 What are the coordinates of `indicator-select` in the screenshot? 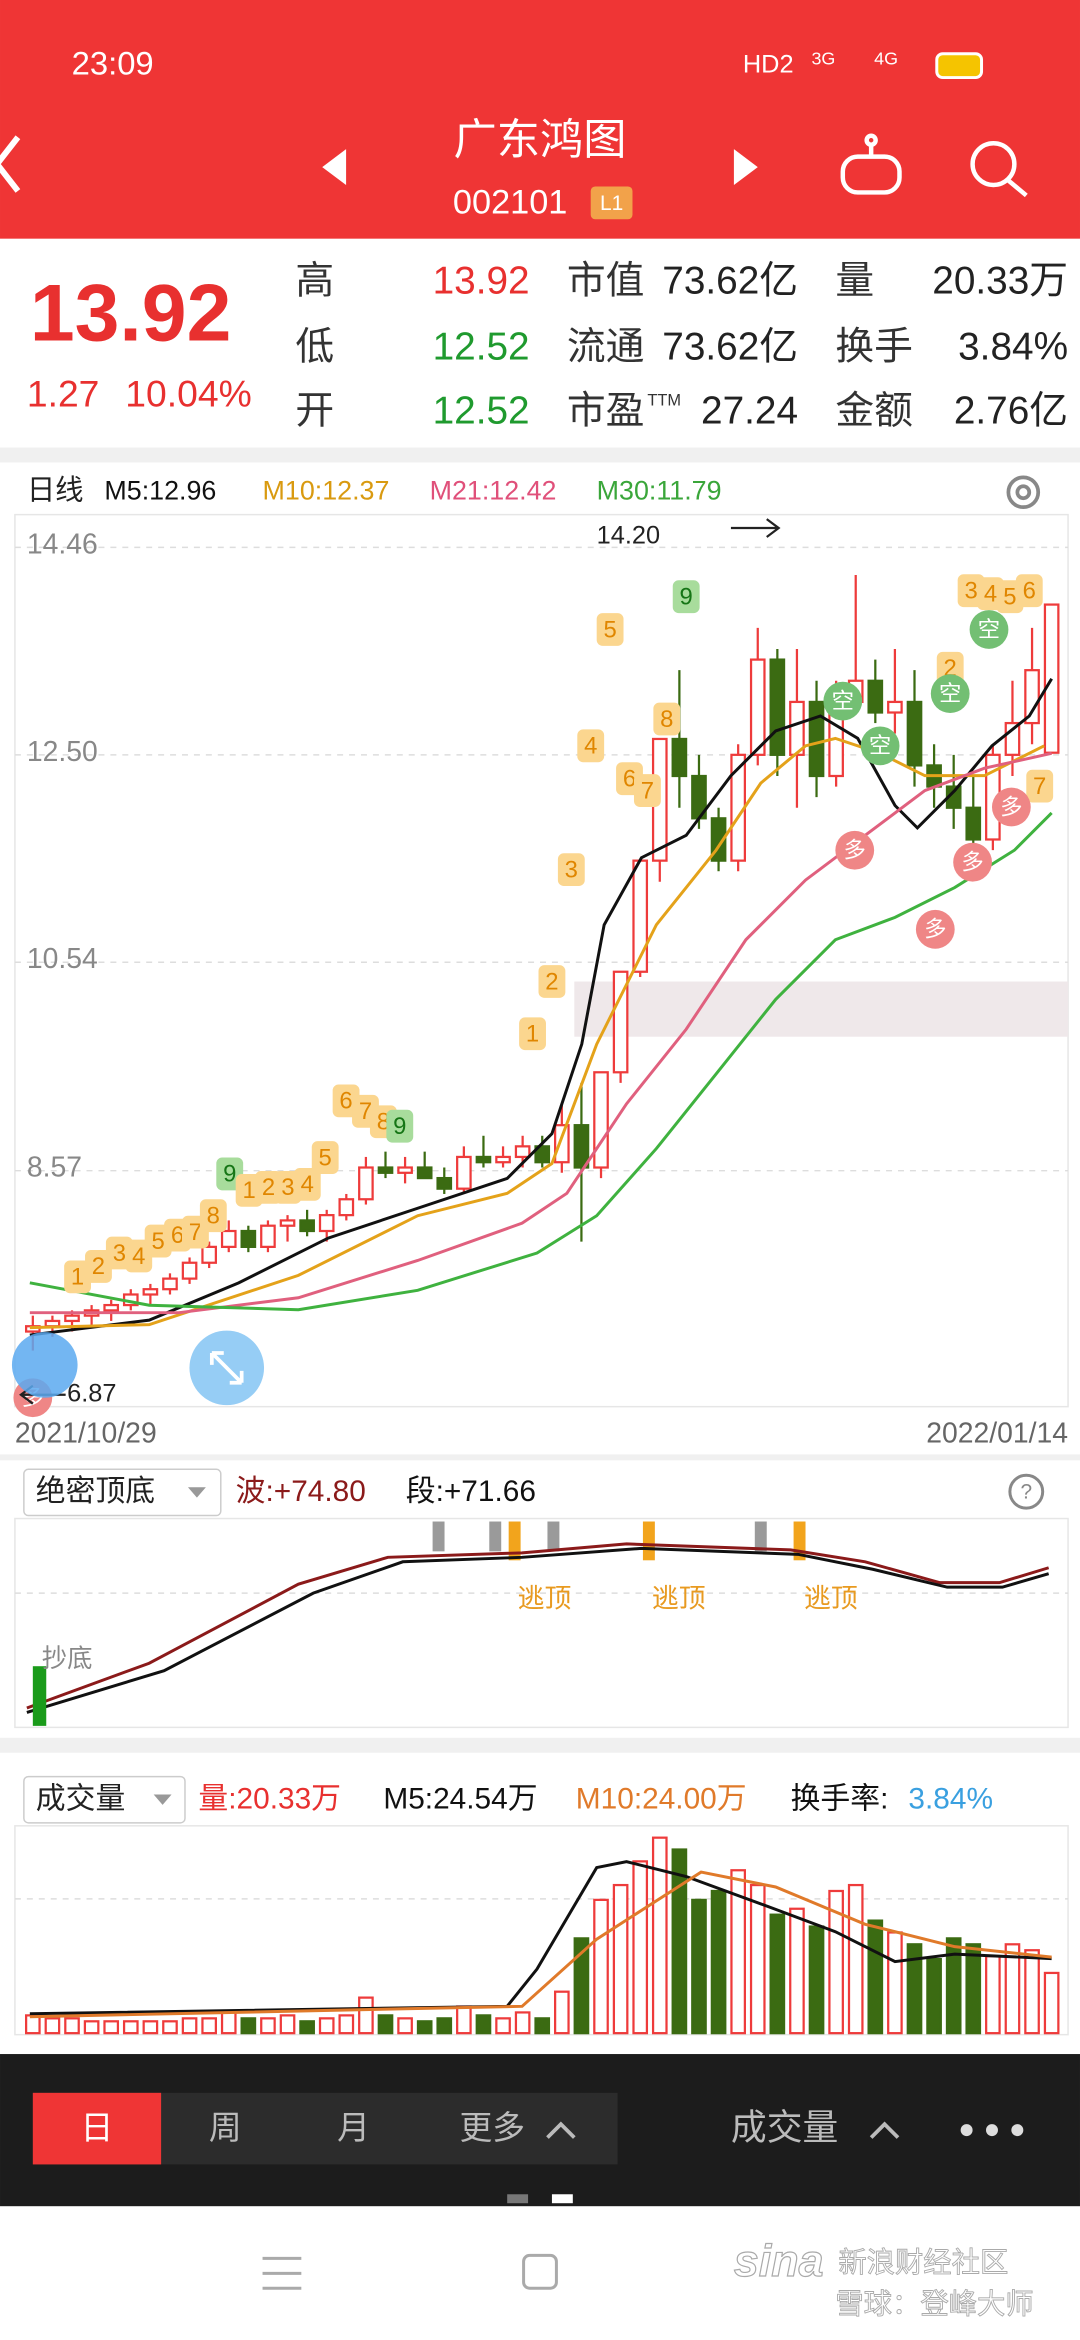 It's located at (122, 1492).